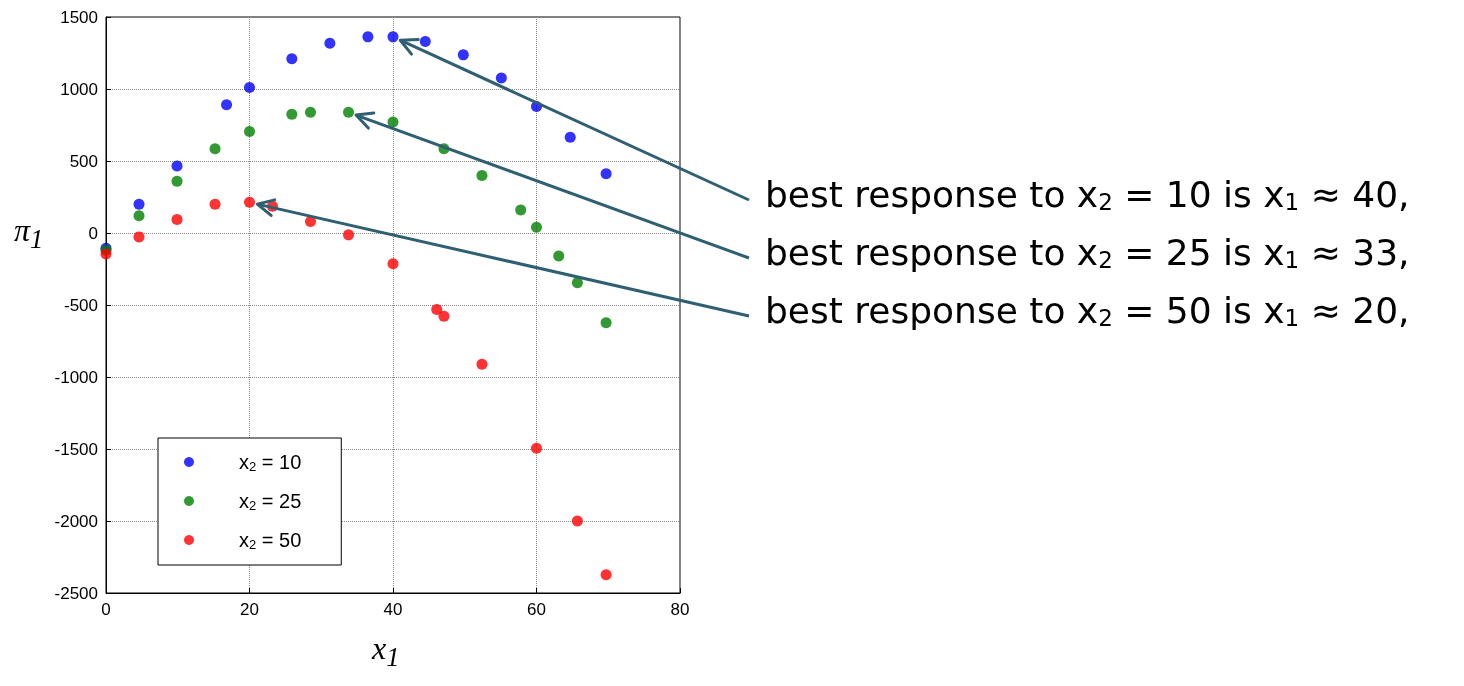 Image resolution: width=1464 pixels, height=686 pixels. What do you see at coordinates (680, 609) in the screenshot?
I see `x-tick-label: 80` at bounding box center [680, 609].